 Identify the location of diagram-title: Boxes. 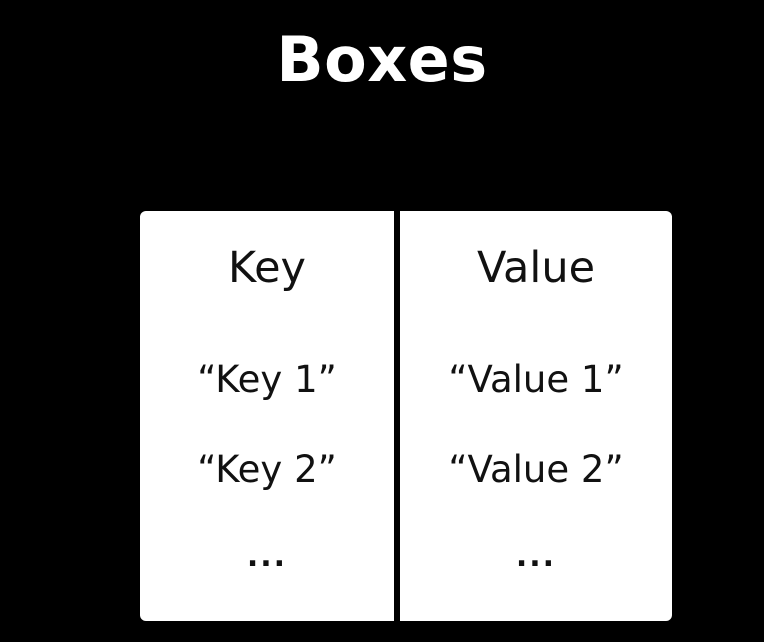
(382, 59).